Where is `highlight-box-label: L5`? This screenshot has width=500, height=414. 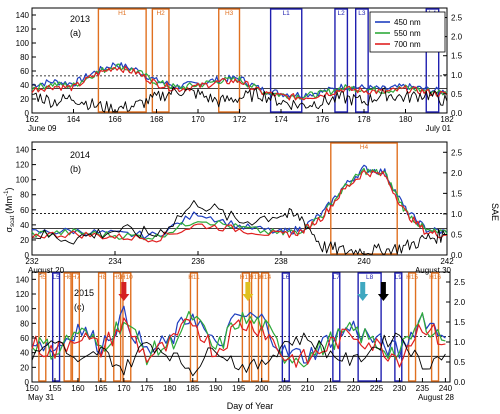
highlight-box-label: L5 is located at coordinates (56, 277).